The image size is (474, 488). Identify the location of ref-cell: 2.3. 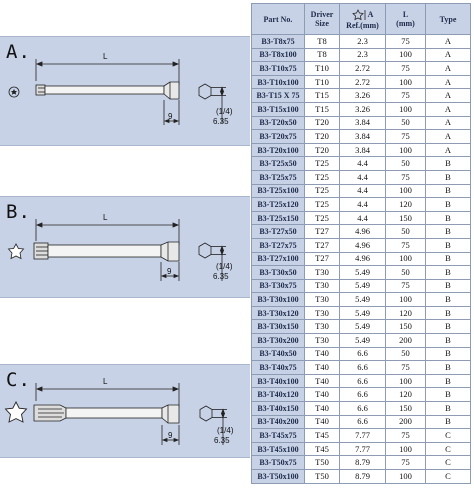
(362, 41).